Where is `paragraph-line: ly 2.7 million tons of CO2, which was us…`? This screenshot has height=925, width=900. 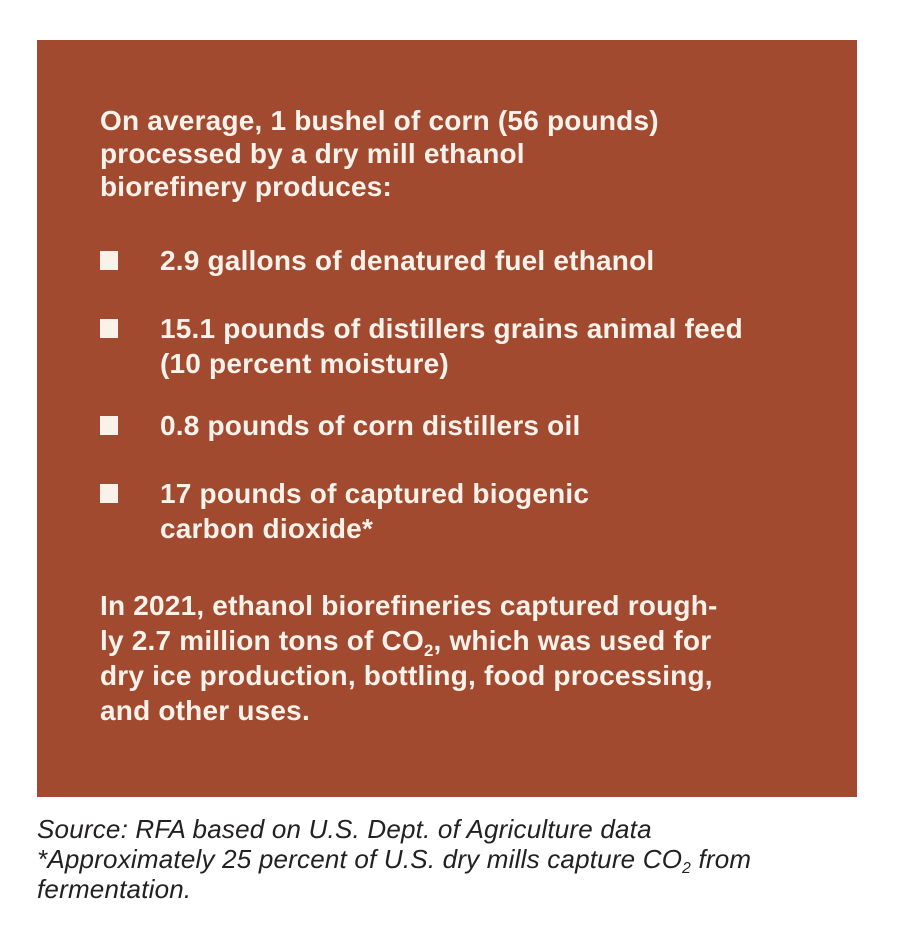 paragraph-line: ly 2.7 million tons of CO2, which was us… is located at coordinates (409, 641).